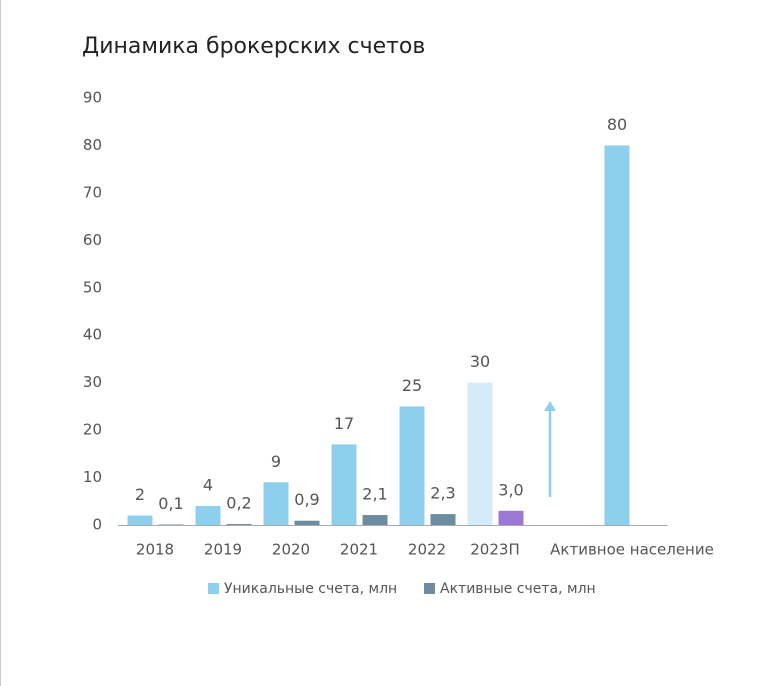 The height and width of the screenshot is (686, 779). I want to click on y-tick-label: 30, so click(92, 382).